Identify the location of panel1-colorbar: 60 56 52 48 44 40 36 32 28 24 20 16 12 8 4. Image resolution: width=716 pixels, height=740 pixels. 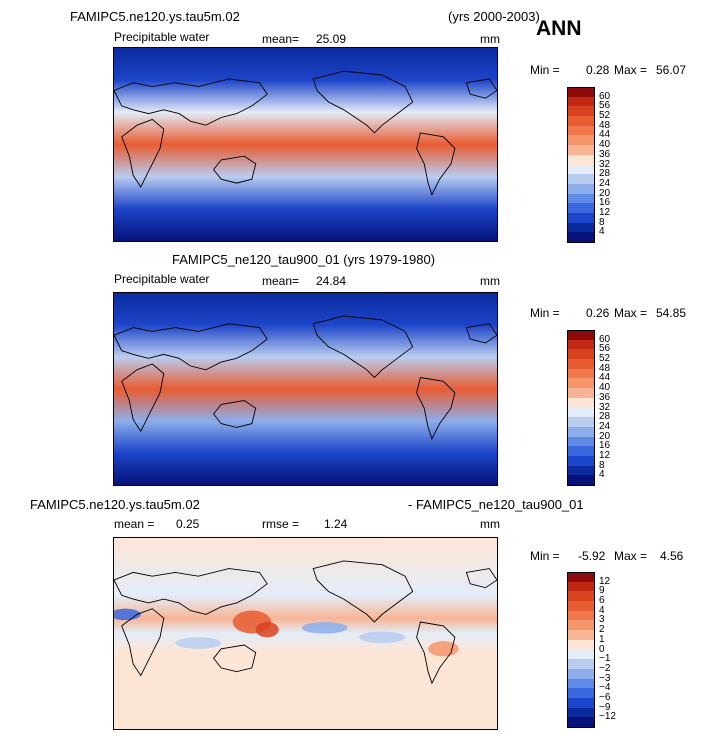
(597, 165).